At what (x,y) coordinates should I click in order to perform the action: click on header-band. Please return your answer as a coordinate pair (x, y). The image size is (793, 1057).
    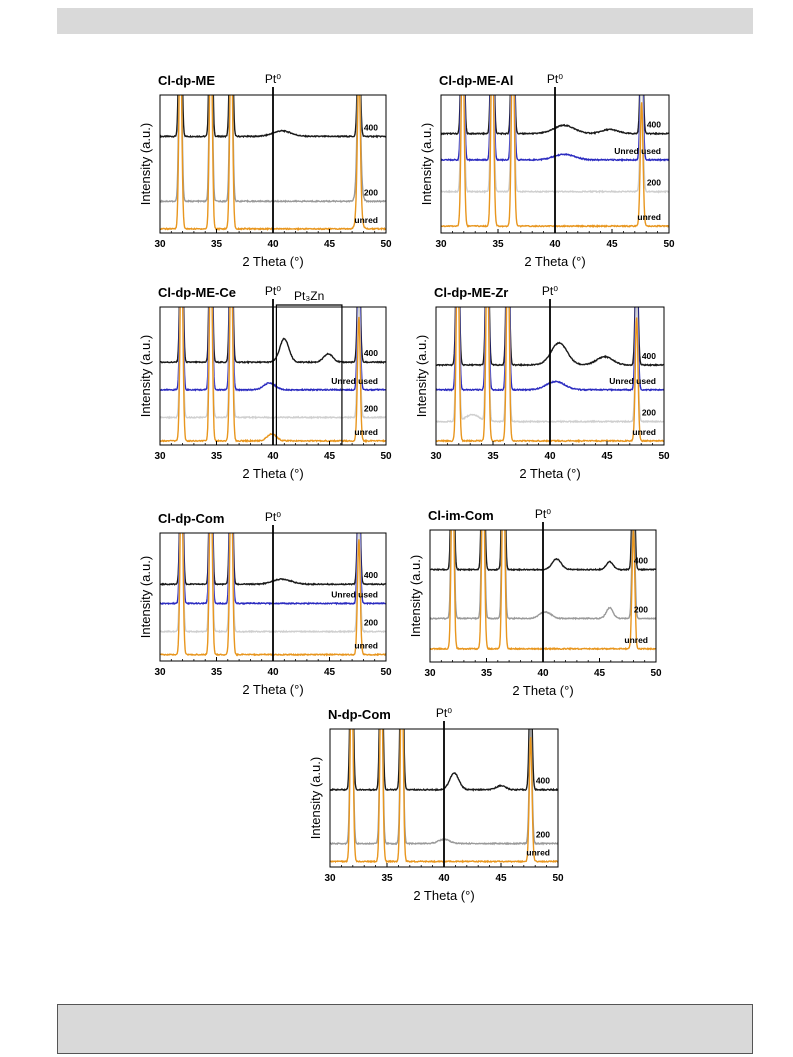
    Looking at the image, I should click on (405, 21).